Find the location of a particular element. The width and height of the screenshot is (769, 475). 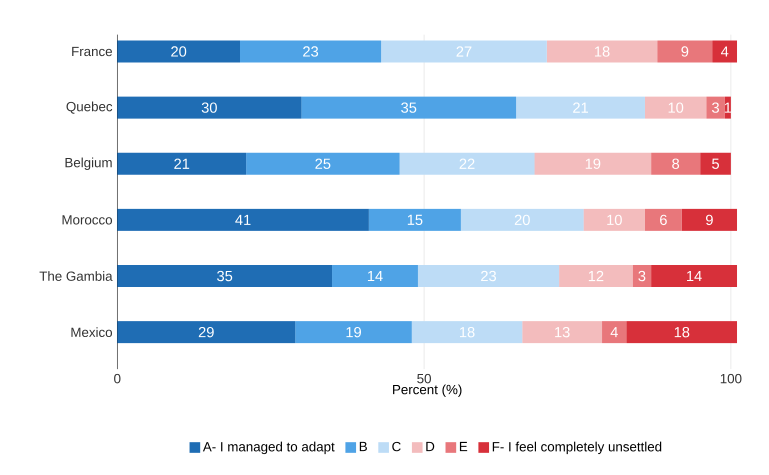

data-label: 6 is located at coordinates (663, 219).